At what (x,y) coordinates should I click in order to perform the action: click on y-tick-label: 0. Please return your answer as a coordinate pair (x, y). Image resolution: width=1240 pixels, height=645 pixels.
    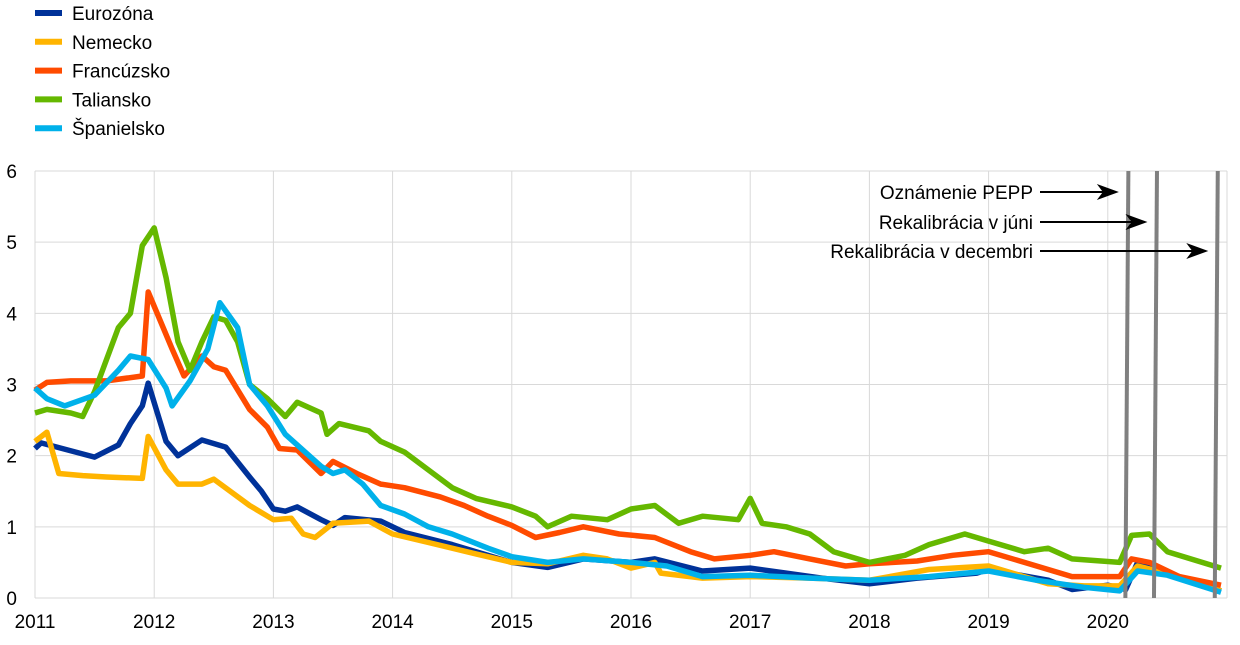
    Looking at the image, I should click on (11, 599).